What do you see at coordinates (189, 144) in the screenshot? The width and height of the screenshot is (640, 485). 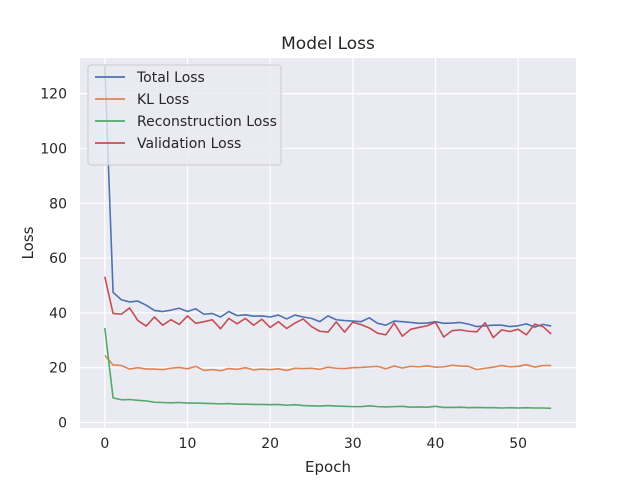 I see `legend-label-validation-loss: Validation Loss` at bounding box center [189, 144].